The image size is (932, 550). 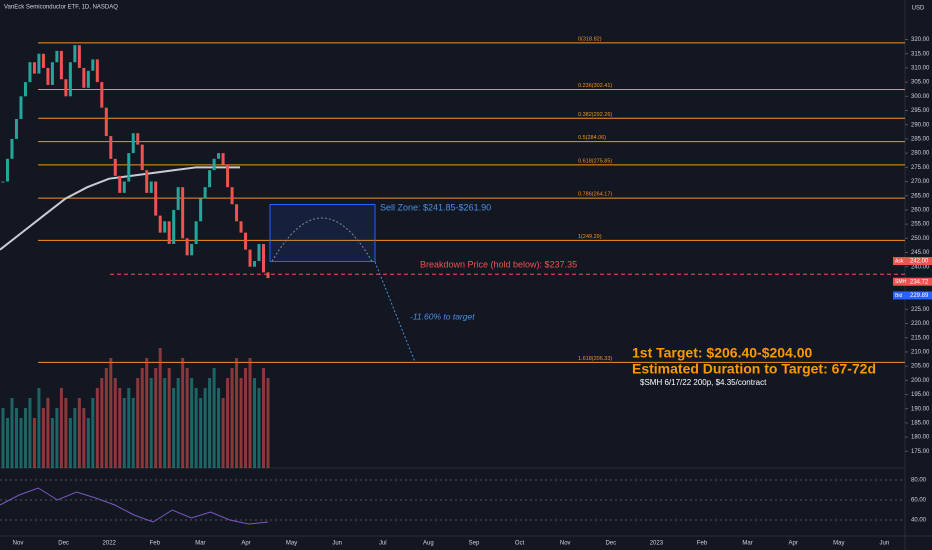 What do you see at coordinates (920, 367) in the screenshot?
I see `y-tick-label: 205.00` at bounding box center [920, 367].